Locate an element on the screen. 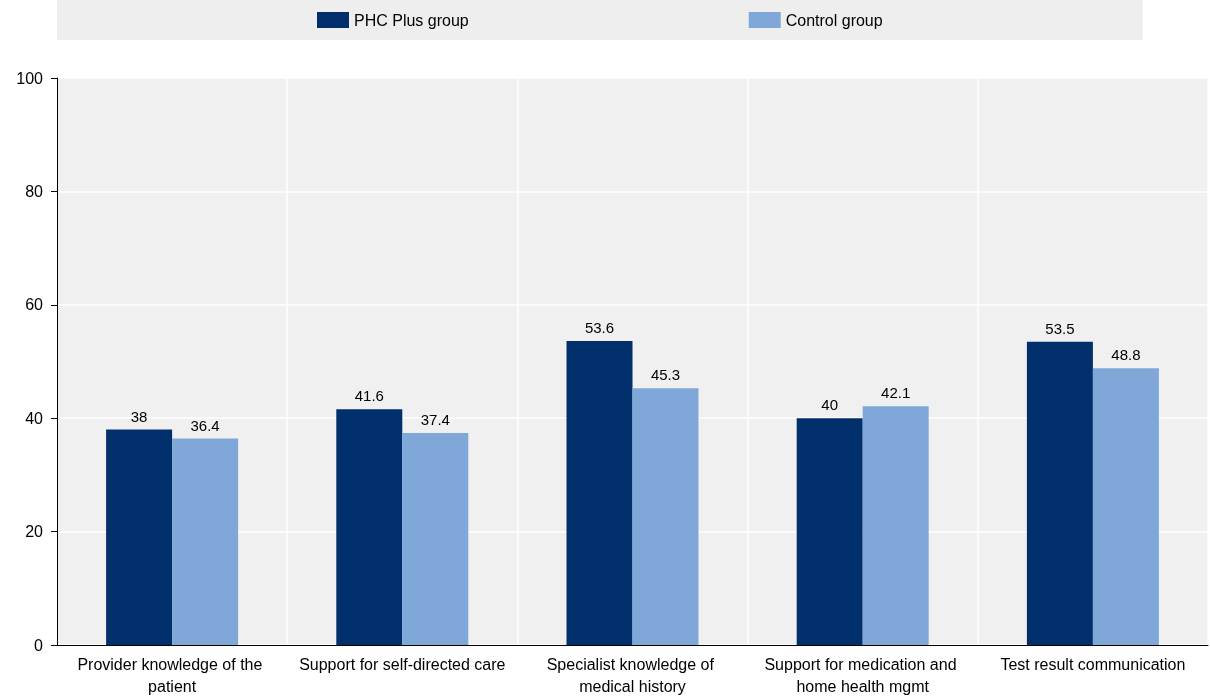  x-tick-label: Test result communication is located at coordinates (1093, 664).